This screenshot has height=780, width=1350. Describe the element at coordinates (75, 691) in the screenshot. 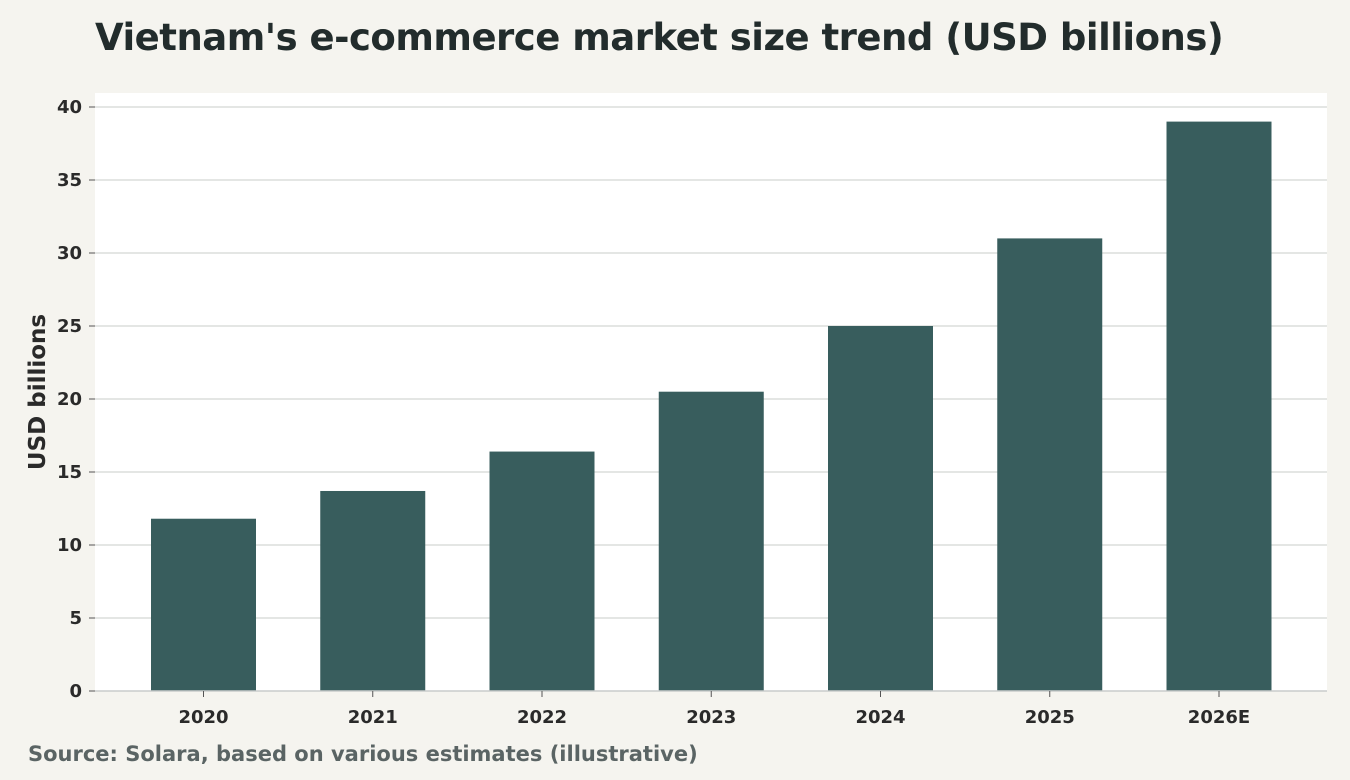

I see `y-tick-label: 0` at that location.